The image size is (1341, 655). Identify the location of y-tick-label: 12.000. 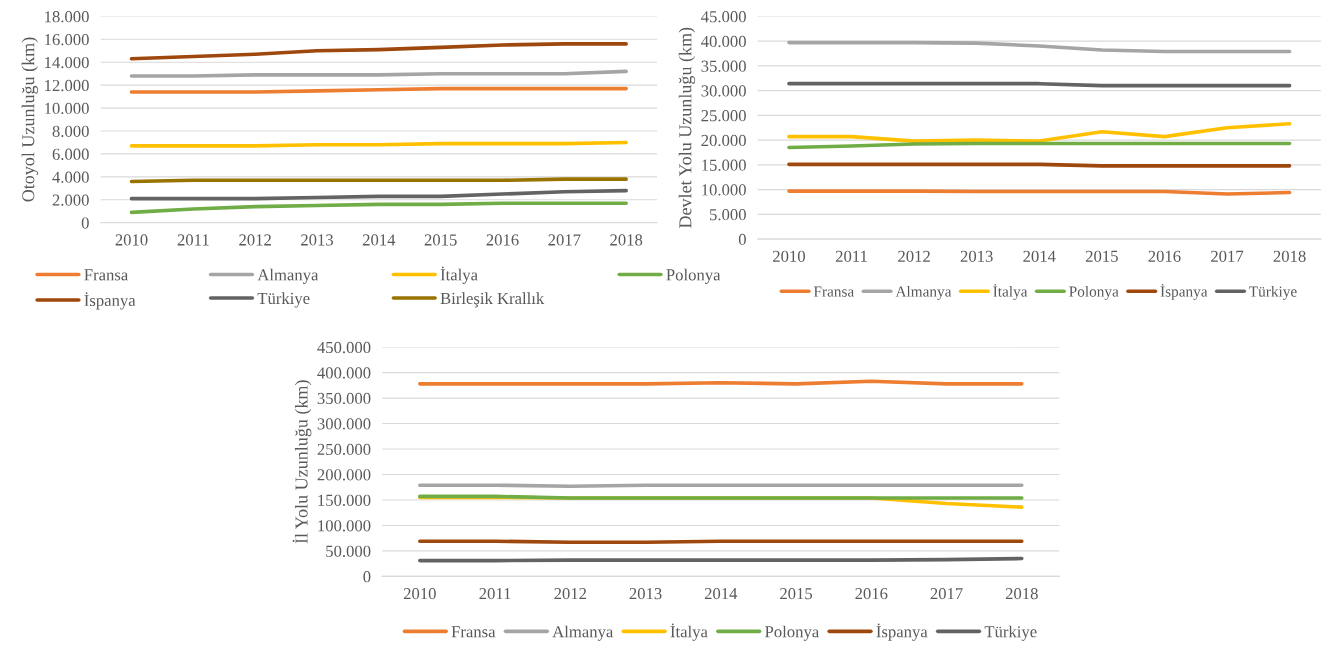
(67, 85).